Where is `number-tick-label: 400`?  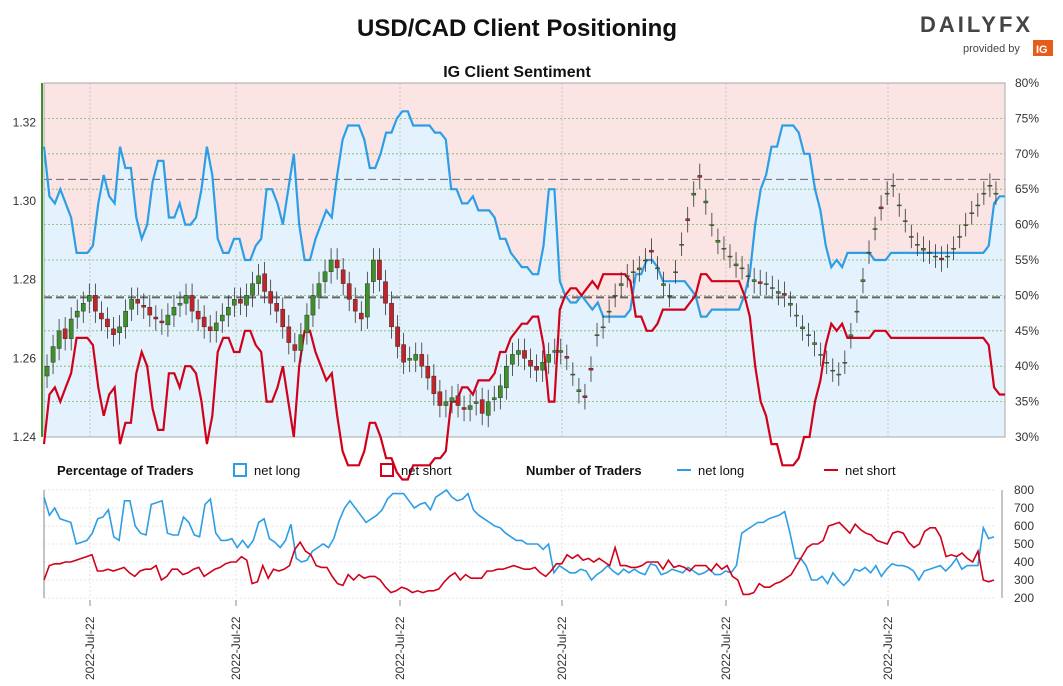 number-tick-label: 400 is located at coordinates (1024, 562).